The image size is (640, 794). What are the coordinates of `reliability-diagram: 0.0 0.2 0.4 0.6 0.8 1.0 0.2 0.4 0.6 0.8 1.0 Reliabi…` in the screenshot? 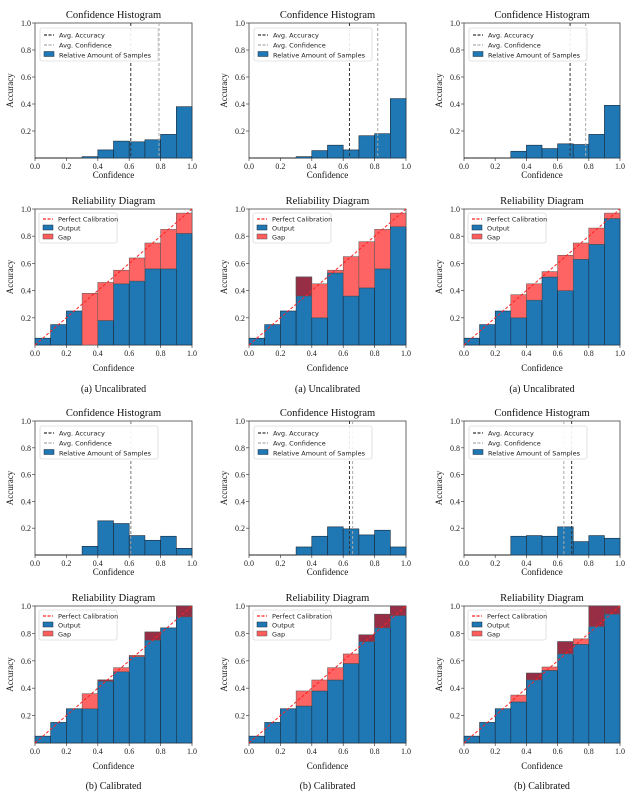 It's located at (529, 284).